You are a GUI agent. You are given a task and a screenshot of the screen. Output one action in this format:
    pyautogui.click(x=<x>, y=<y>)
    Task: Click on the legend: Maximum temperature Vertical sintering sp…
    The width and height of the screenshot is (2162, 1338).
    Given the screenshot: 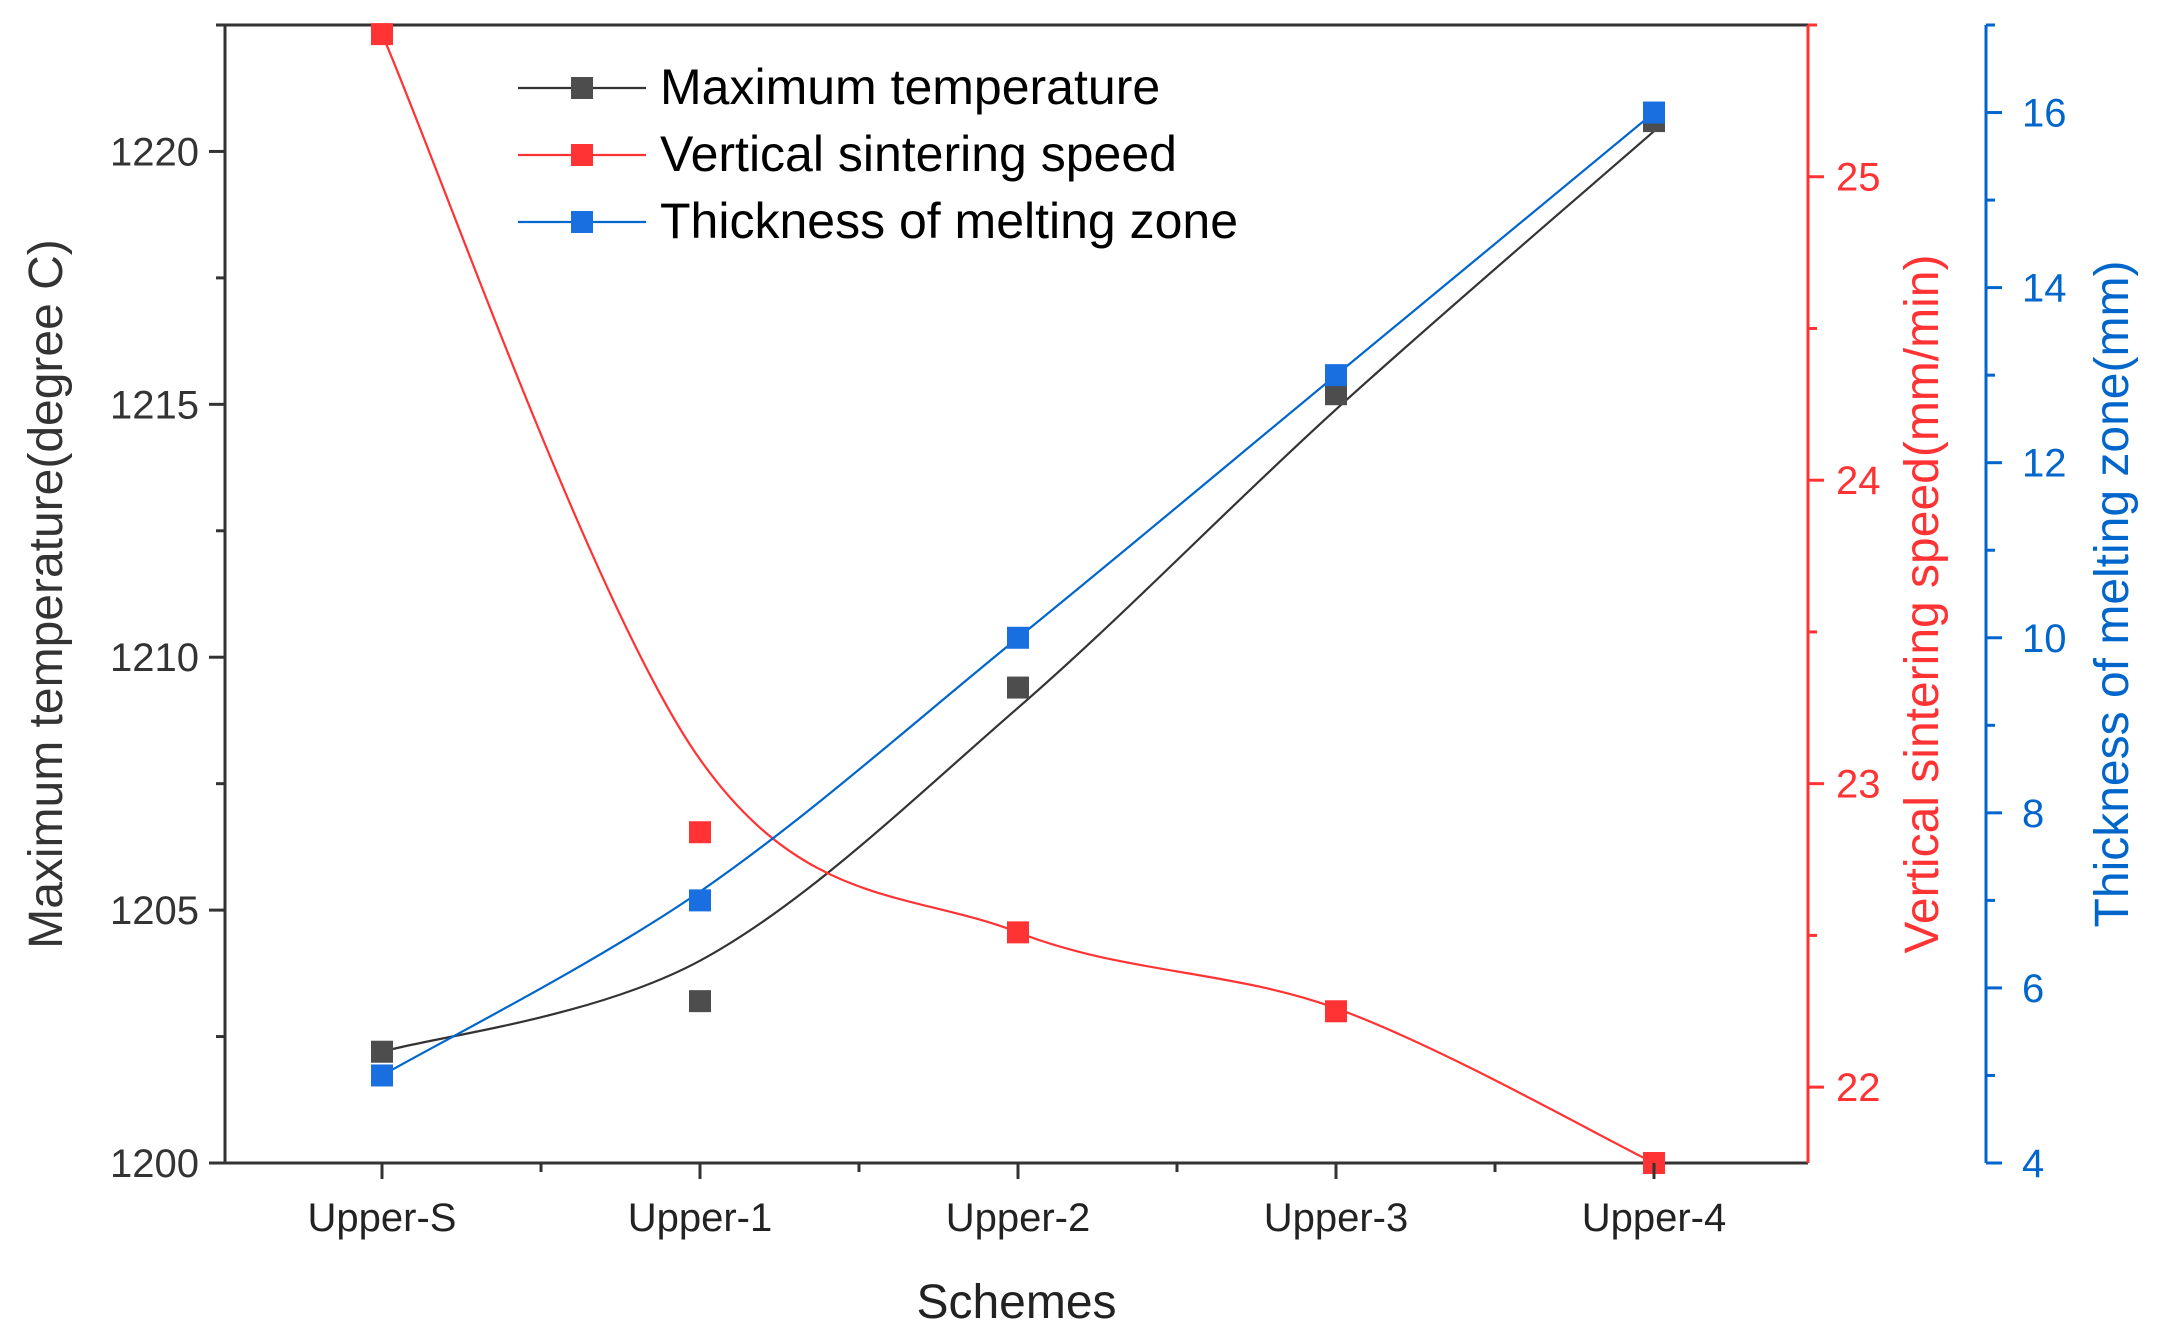 What is the action you would take?
    pyautogui.click(x=878, y=154)
    